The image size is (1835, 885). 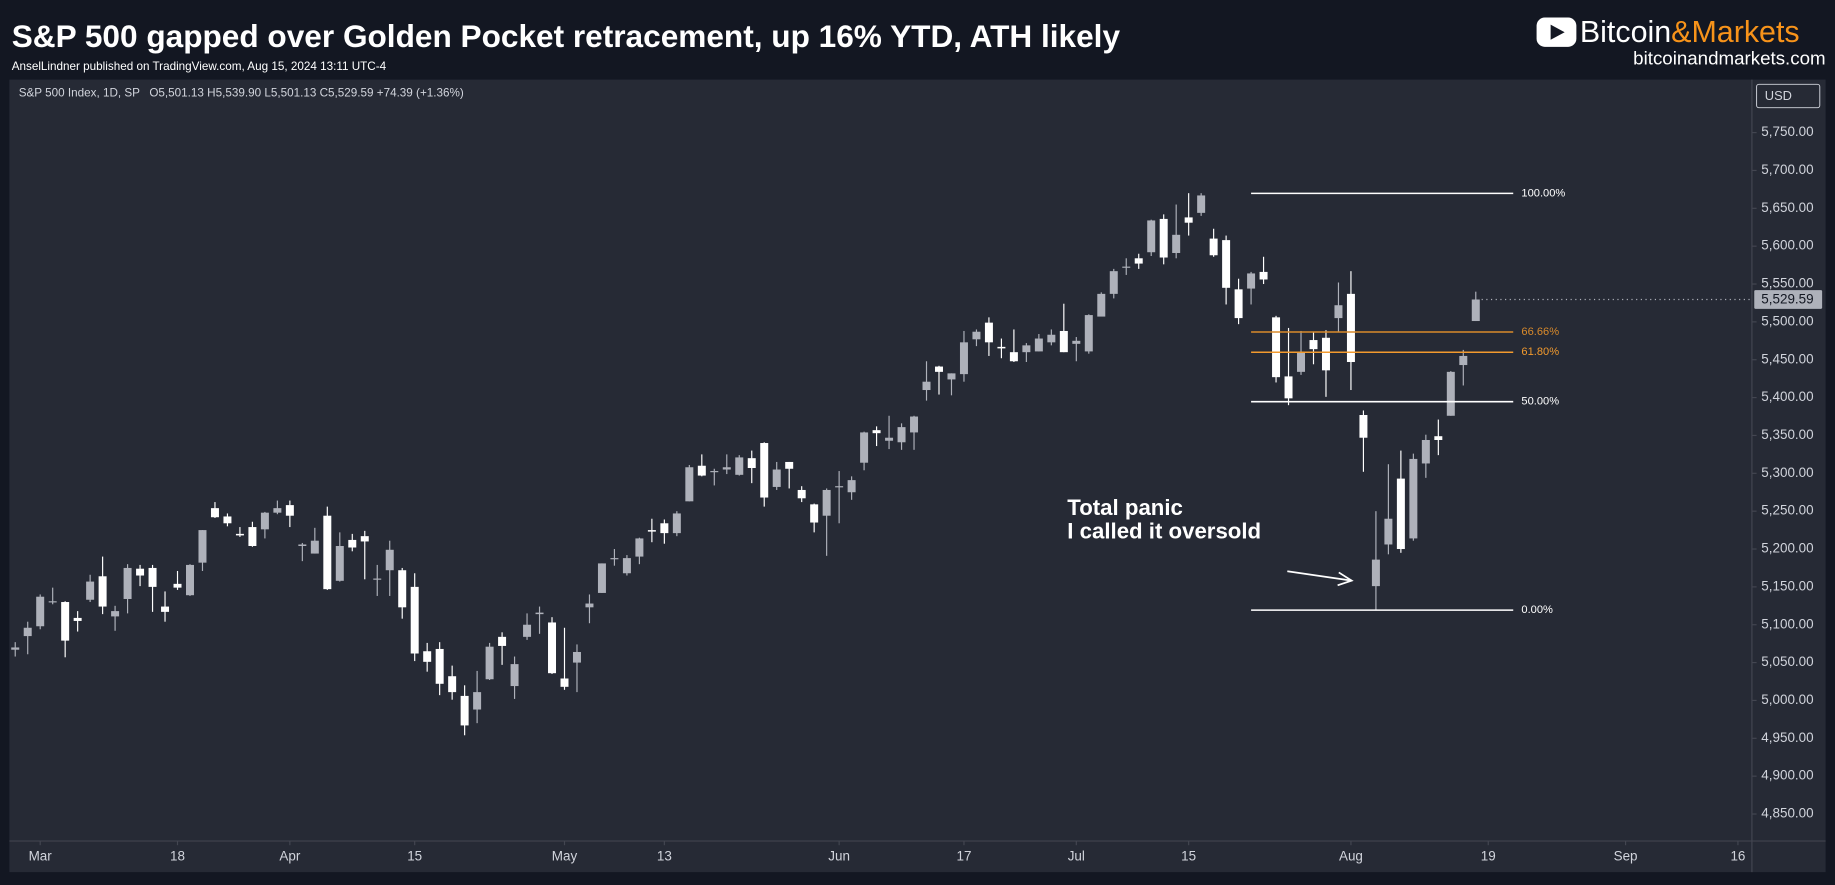 I want to click on currency-box, so click(x=1788, y=96).